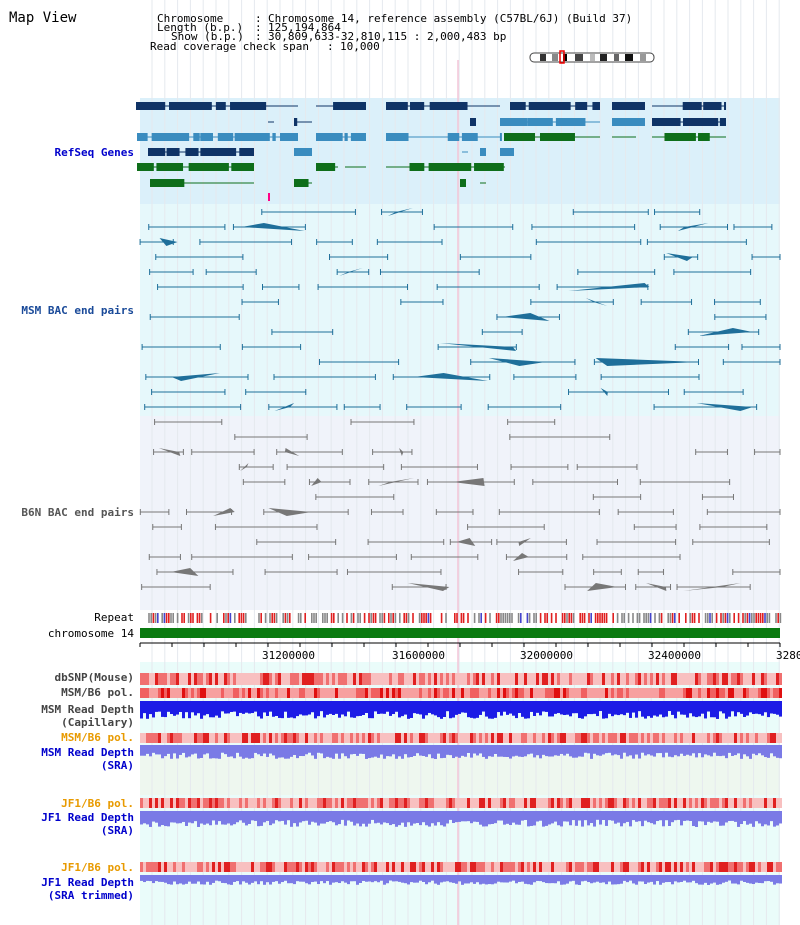  I want to click on b6n-bac-pair-arrow, so click(316, 482).